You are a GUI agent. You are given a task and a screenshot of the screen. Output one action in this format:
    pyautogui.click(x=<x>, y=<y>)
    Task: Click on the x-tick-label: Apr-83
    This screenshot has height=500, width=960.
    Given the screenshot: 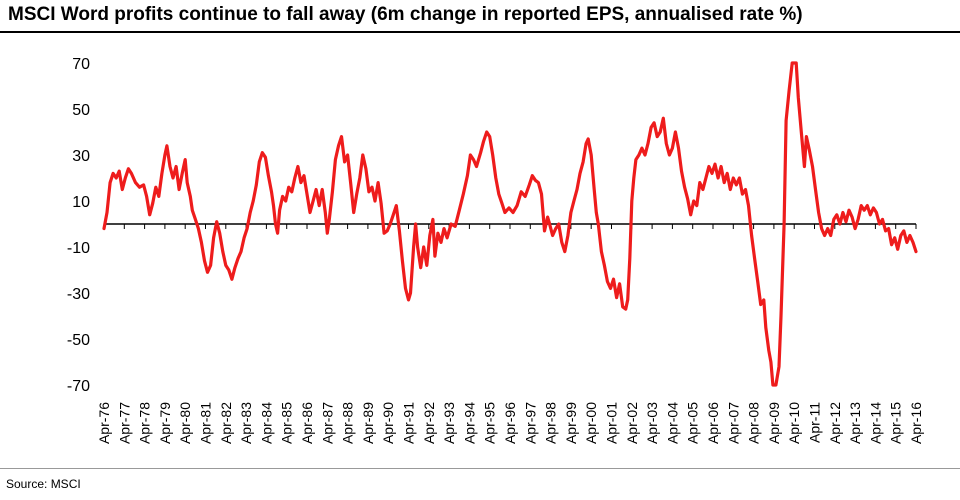 What is the action you would take?
    pyautogui.click(x=246, y=423)
    